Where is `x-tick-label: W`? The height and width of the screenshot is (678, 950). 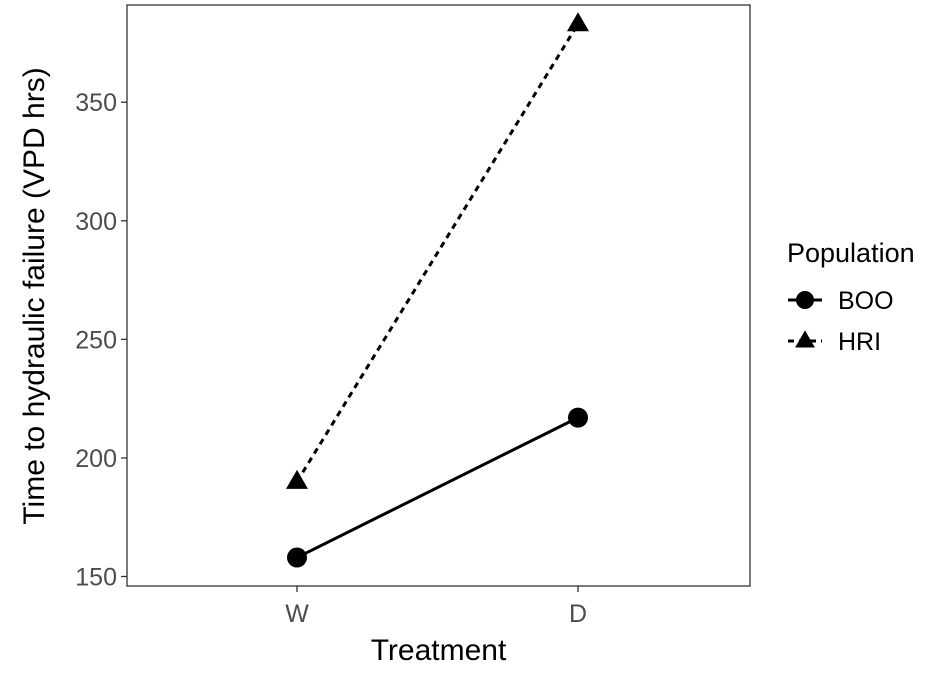 x-tick-label: W is located at coordinates (297, 614).